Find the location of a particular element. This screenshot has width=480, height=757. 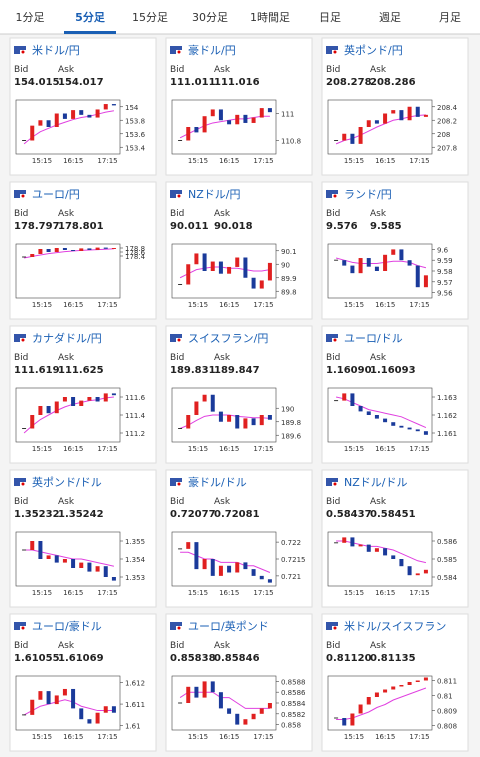

y-tick-label: 89.8 is located at coordinates (289, 292).